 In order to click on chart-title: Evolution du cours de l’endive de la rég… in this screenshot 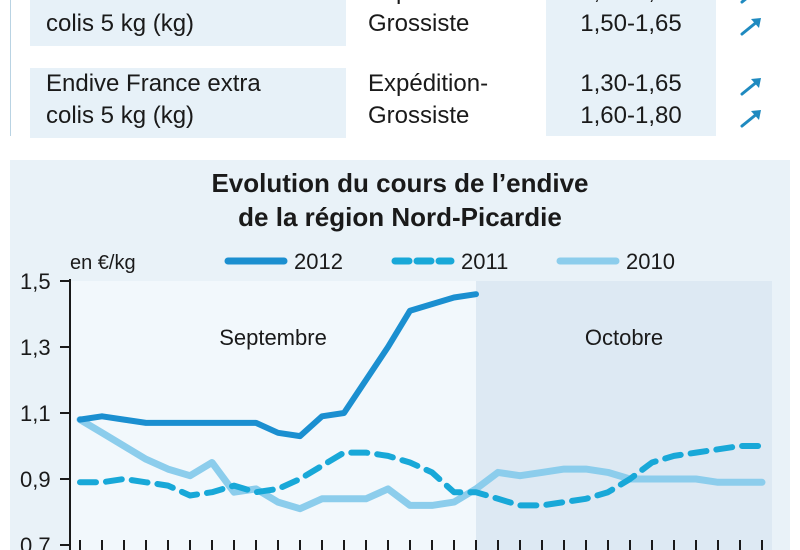, I will do `click(400, 200)`.